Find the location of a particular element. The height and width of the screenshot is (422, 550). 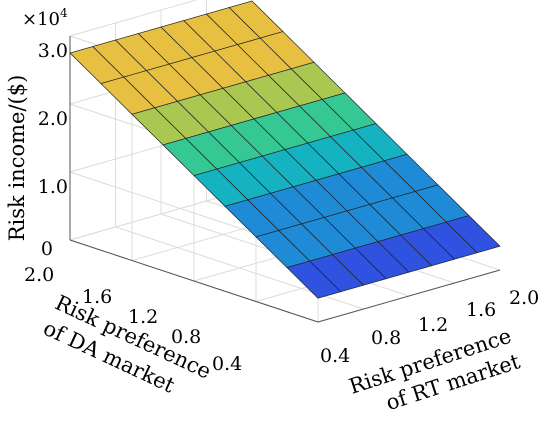

surface-patch is located at coordinates (473, 234).